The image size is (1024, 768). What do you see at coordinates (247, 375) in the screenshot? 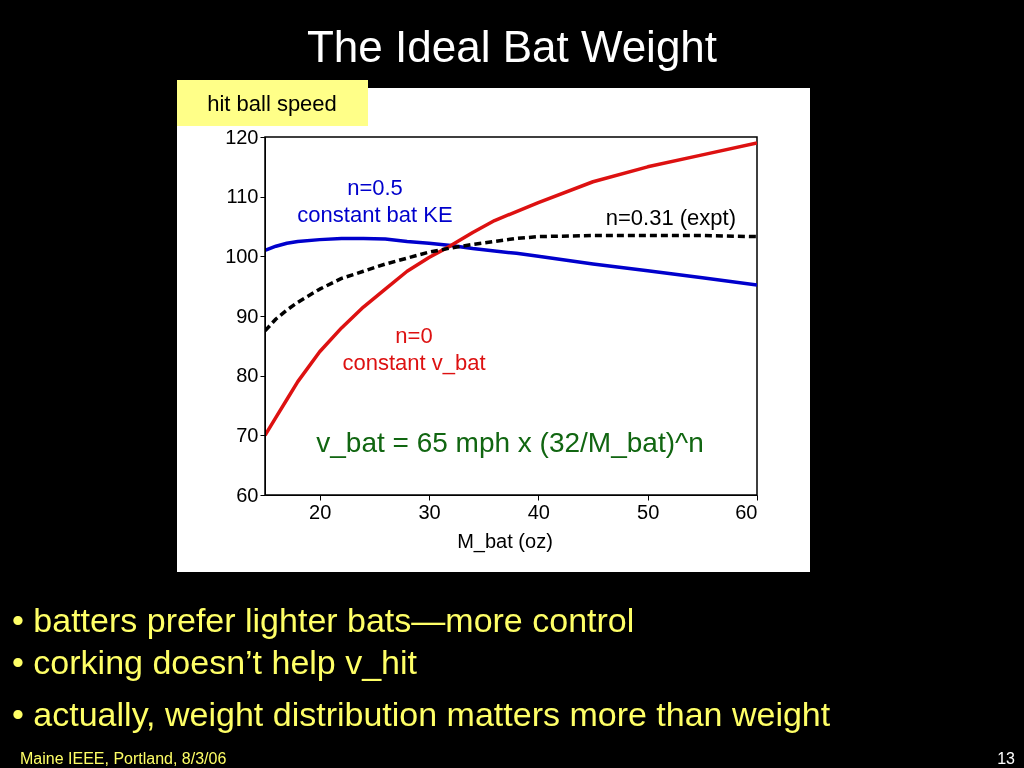
I see `y-tick-label: 80` at bounding box center [247, 375].